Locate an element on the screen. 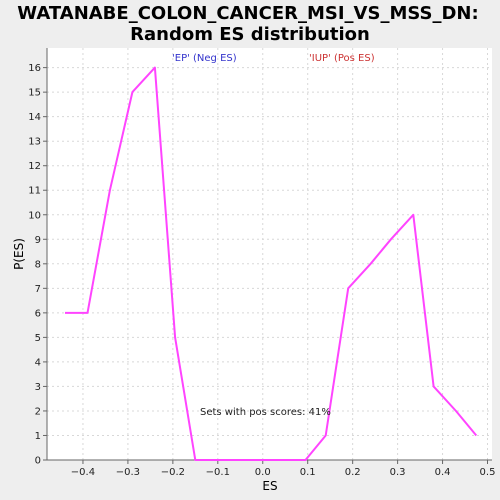 The image size is (500, 500). x-tick-label: 0.3 is located at coordinates (398, 472).